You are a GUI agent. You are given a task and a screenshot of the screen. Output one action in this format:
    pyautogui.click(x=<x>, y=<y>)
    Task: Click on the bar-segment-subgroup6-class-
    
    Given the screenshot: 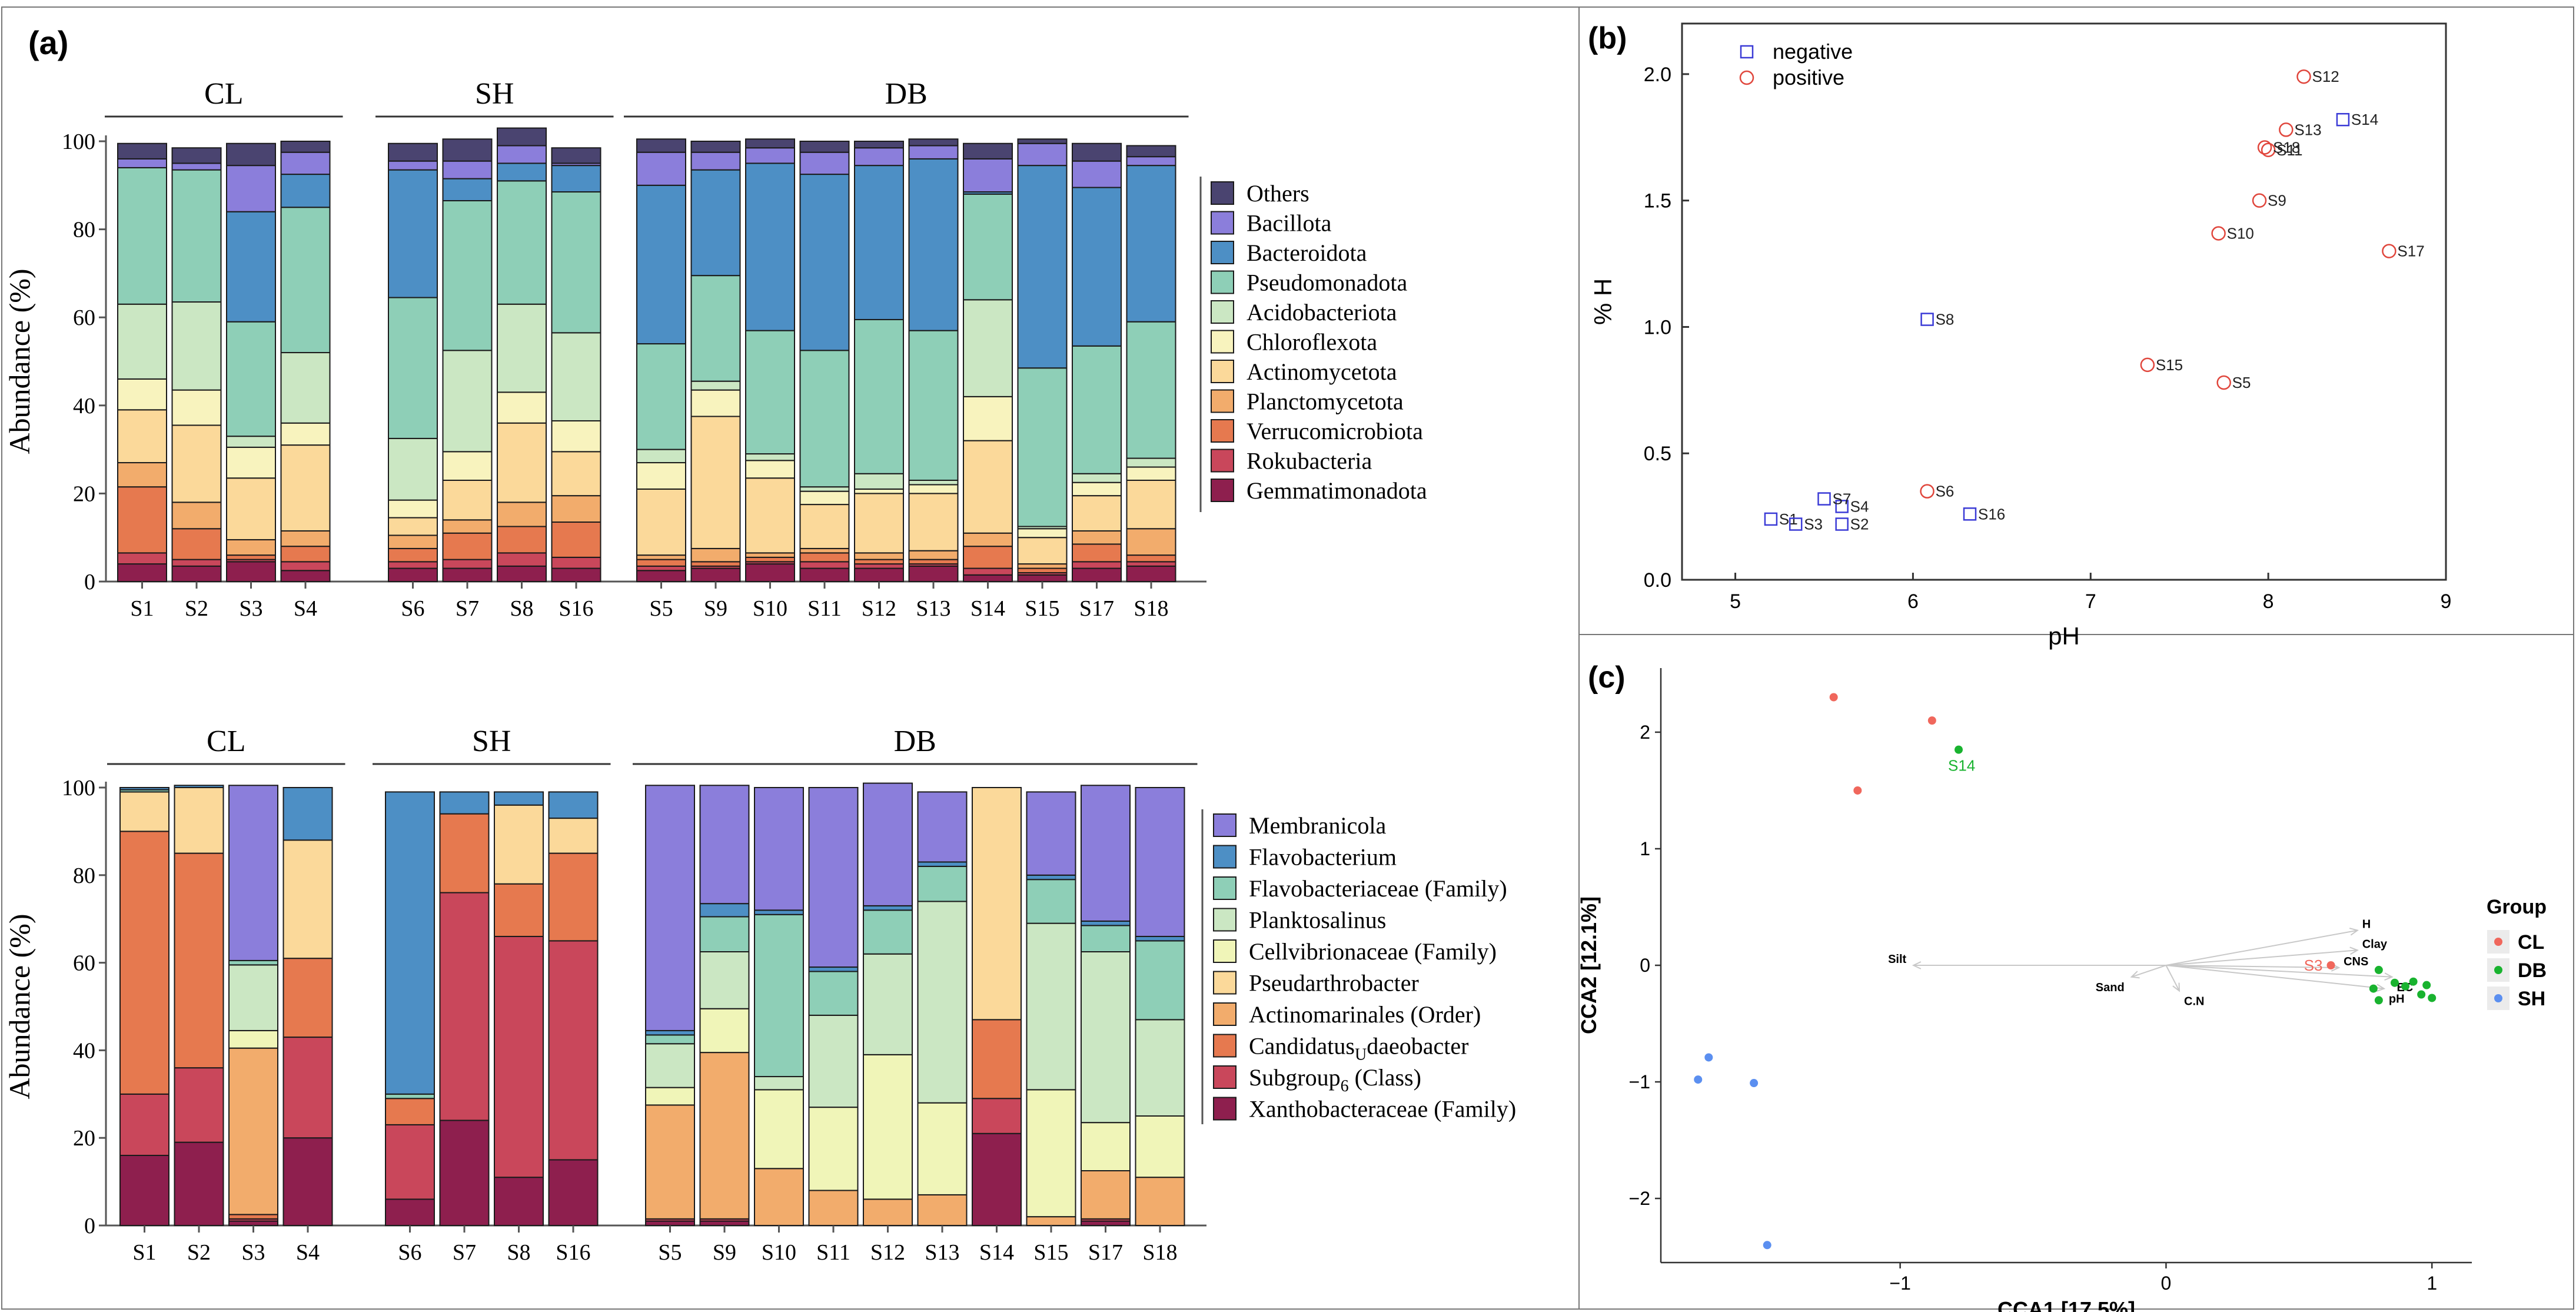 What is the action you would take?
    pyautogui.click(x=307, y=1088)
    